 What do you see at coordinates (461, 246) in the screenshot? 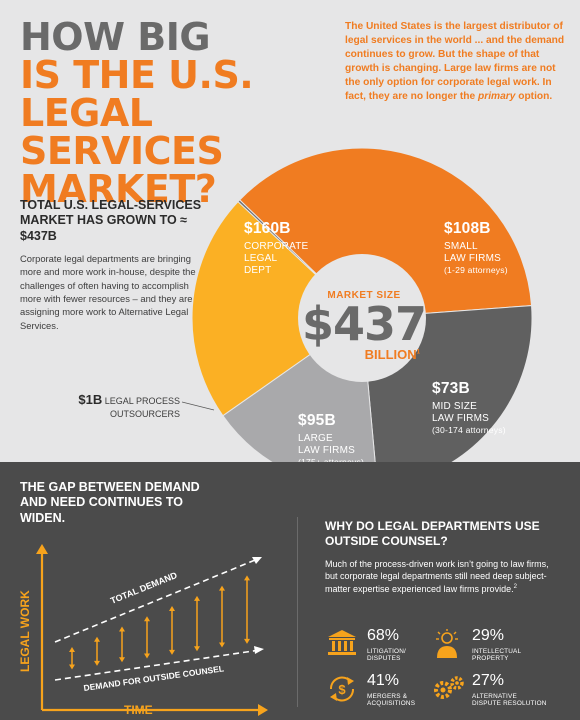
I see `slice-name-line: SMALL` at bounding box center [461, 246].